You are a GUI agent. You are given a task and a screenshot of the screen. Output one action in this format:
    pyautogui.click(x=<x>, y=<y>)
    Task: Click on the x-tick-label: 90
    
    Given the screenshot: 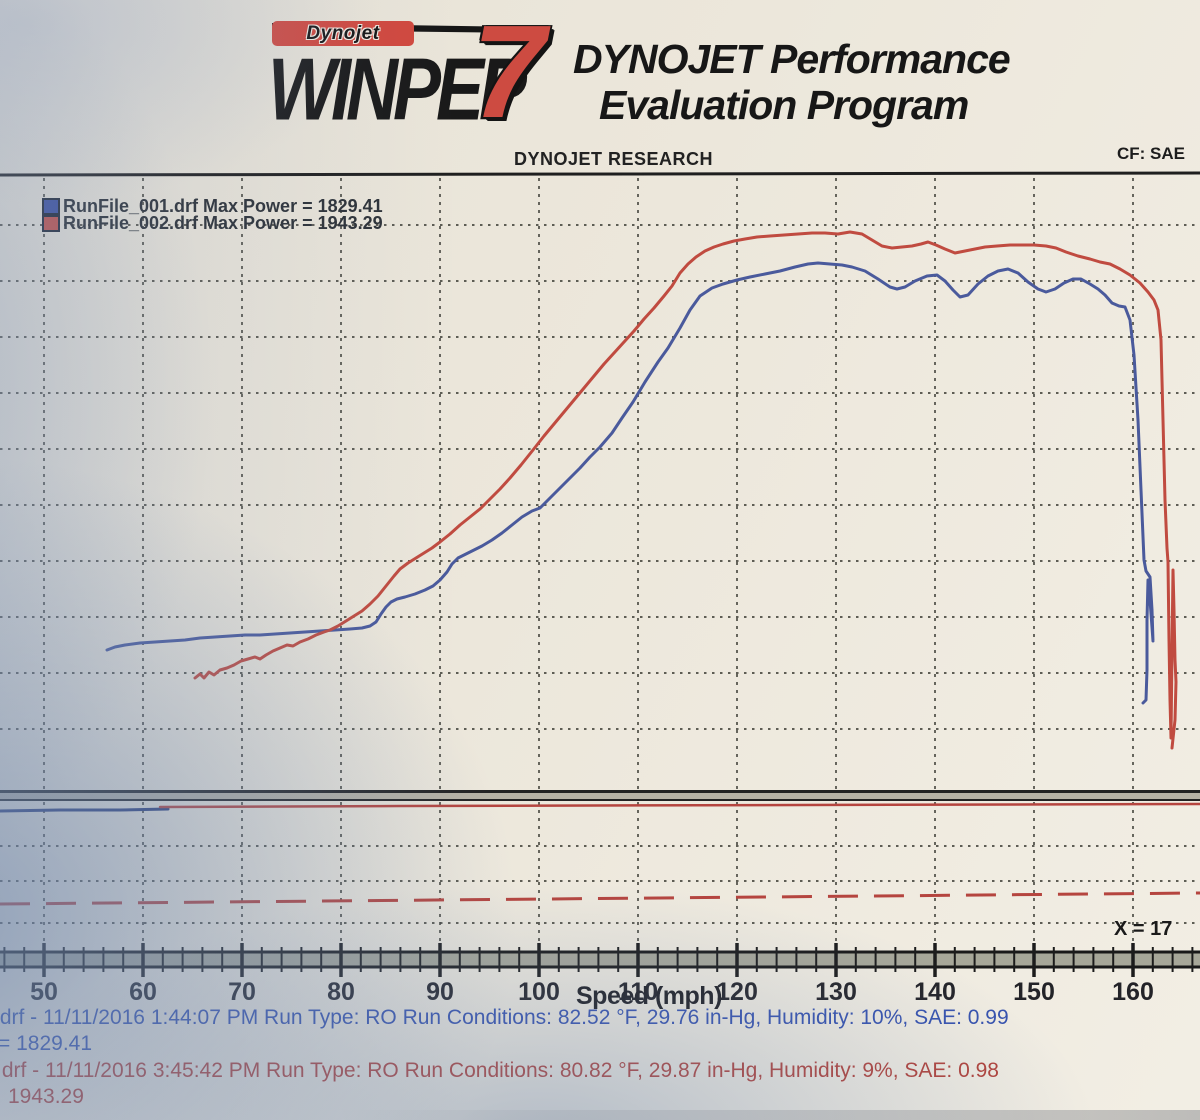 What is the action you would take?
    pyautogui.click(x=440, y=992)
    